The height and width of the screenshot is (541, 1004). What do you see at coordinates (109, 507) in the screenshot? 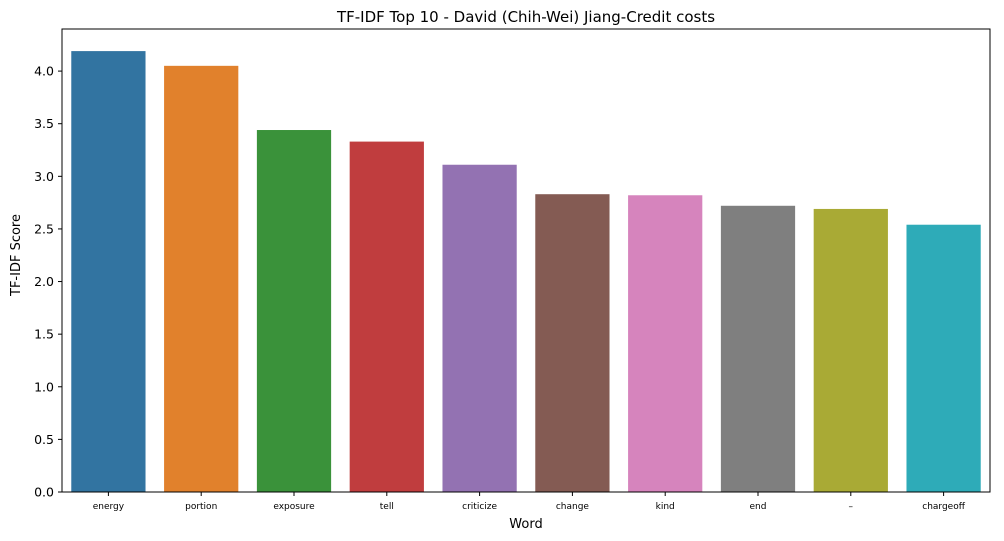
I see `x-tick-label: energy` at bounding box center [109, 507].